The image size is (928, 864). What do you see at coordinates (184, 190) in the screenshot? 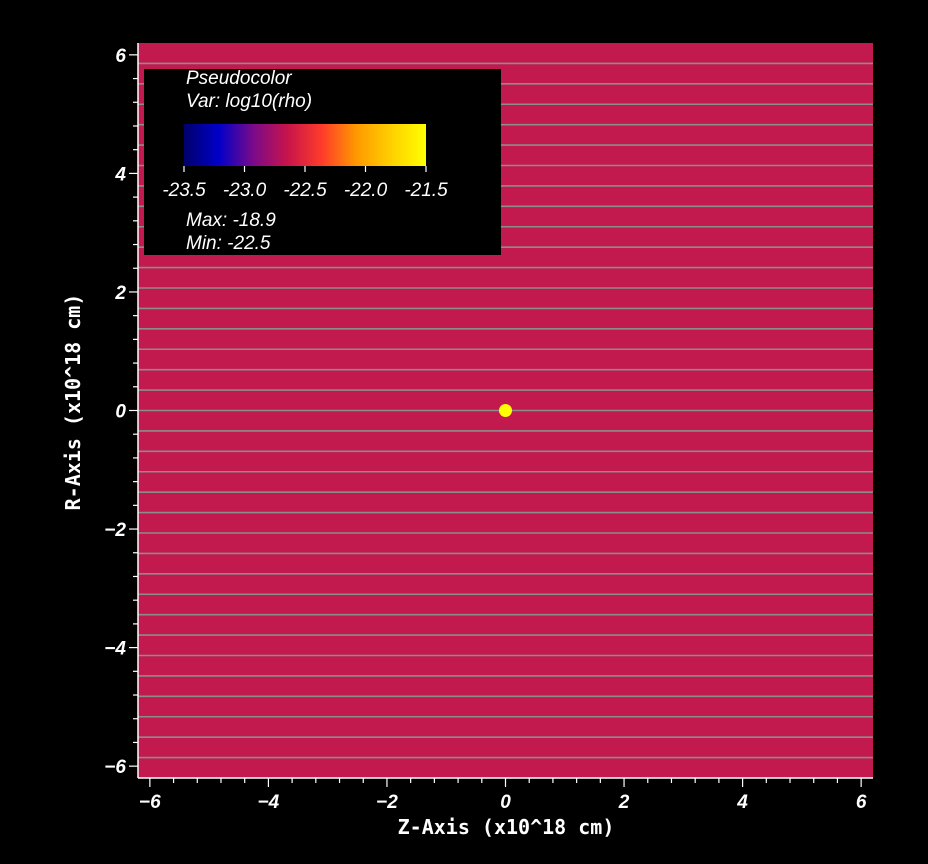
I see `colorbar-tick-label: -23.5` at bounding box center [184, 190].